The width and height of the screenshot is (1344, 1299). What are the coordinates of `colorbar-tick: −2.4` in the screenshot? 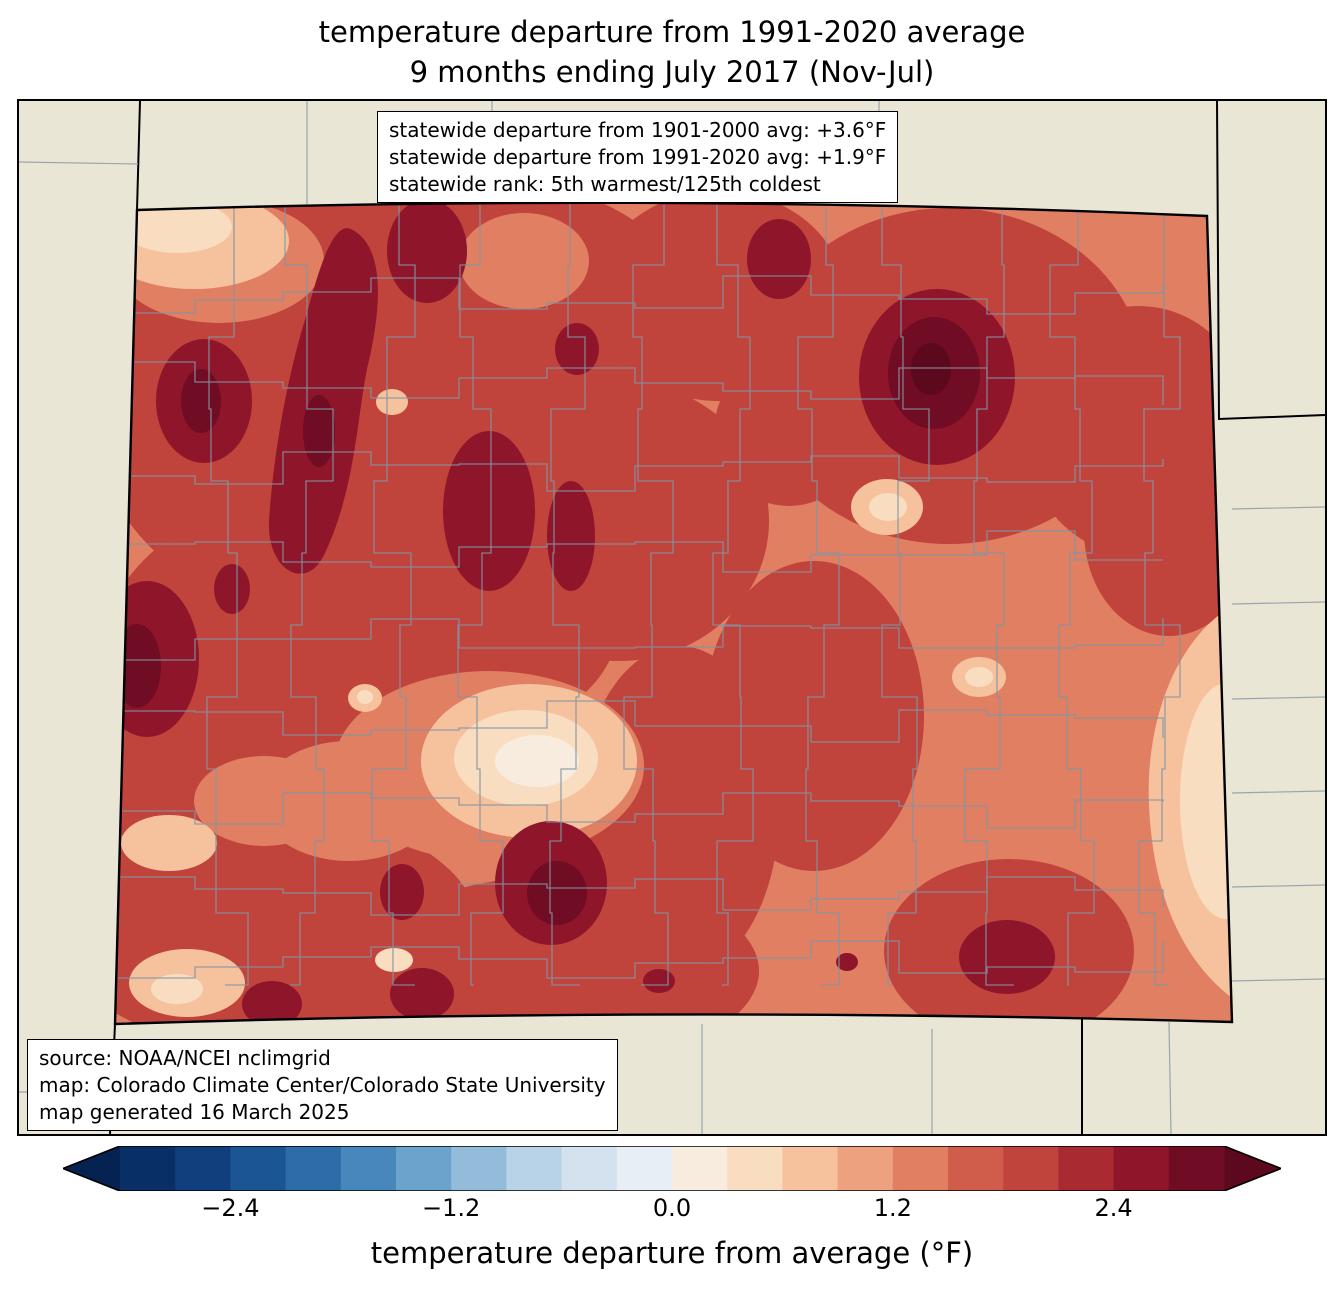 It's located at (230, 1208).